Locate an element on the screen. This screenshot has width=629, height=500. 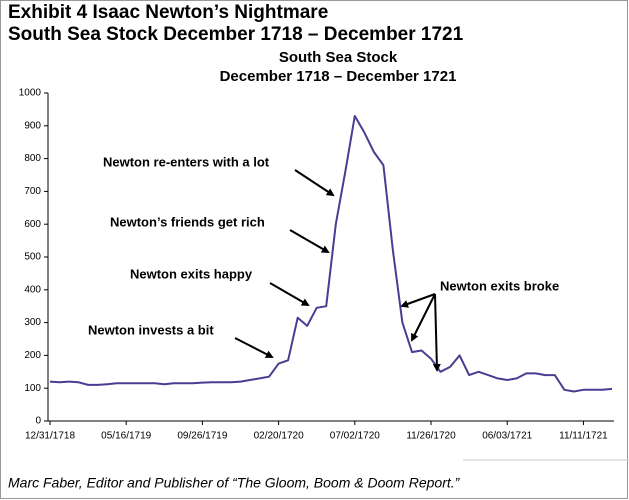
y-tick-label: 900 is located at coordinates (32, 125).